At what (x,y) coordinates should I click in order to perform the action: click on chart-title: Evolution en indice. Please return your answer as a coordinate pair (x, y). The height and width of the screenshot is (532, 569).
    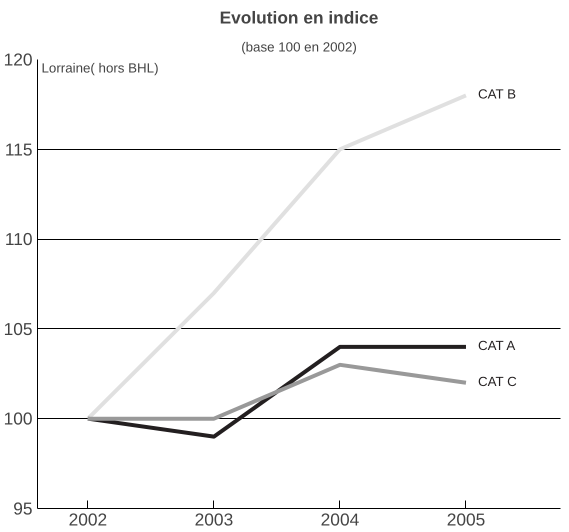
    Looking at the image, I should click on (299, 18).